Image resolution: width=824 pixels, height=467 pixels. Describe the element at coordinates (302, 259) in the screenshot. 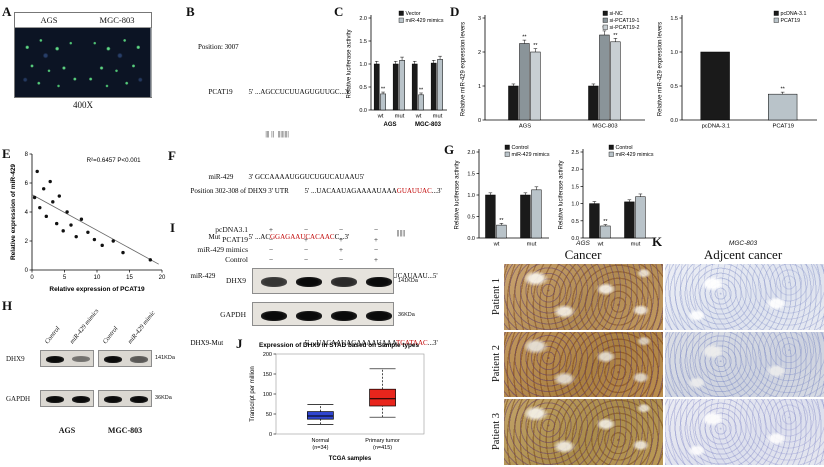

I see `condition-row: Control − − − +` at that location.